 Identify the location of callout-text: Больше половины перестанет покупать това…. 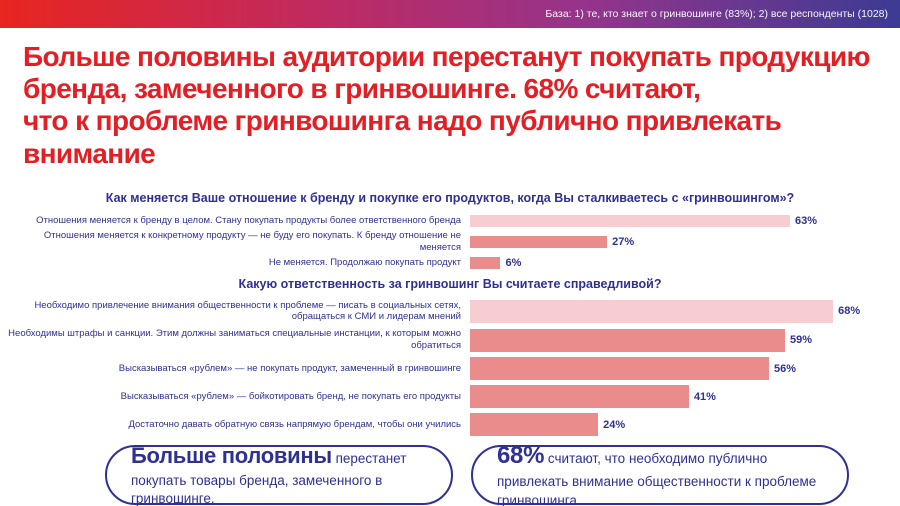
(279, 473).